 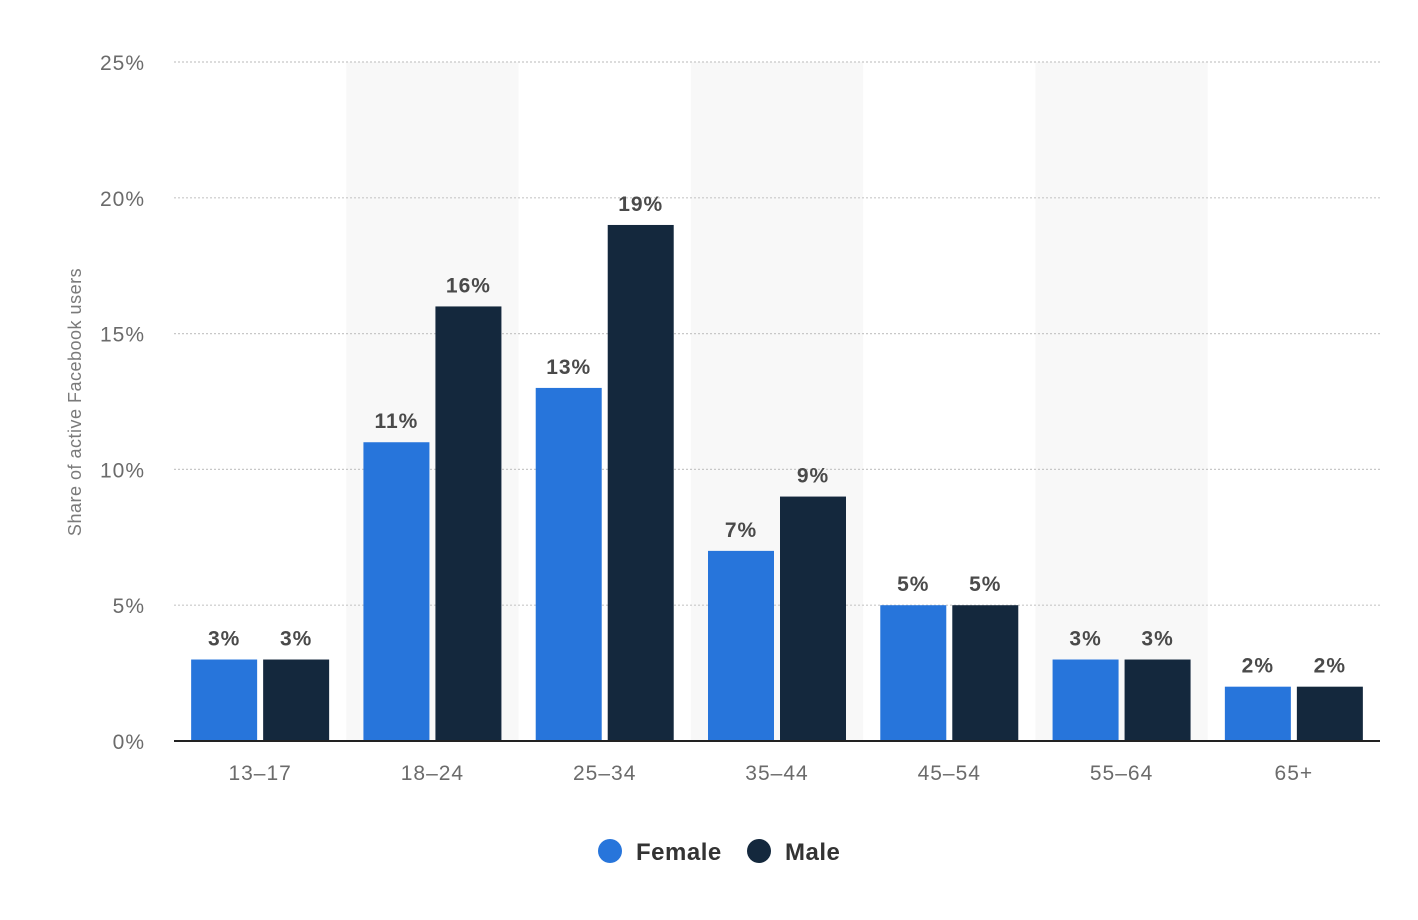 I want to click on value-label: 11%, so click(x=396, y=421).